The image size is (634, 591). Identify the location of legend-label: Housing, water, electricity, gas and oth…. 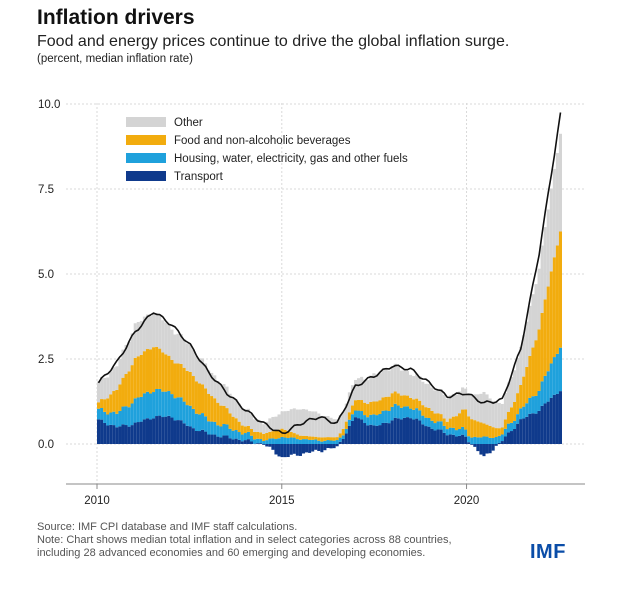
(291, 159).